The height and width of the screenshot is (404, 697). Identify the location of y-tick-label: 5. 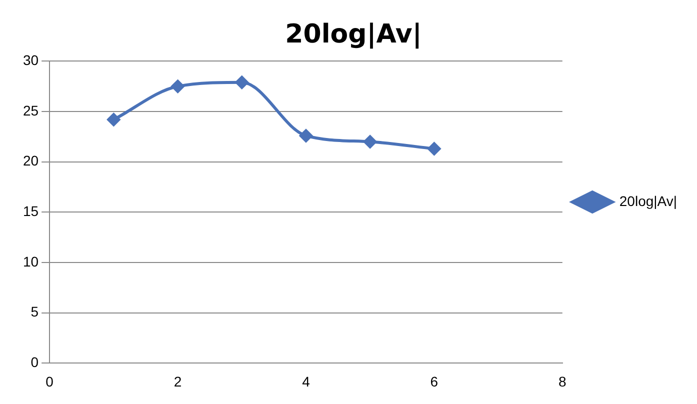
(34, 312).